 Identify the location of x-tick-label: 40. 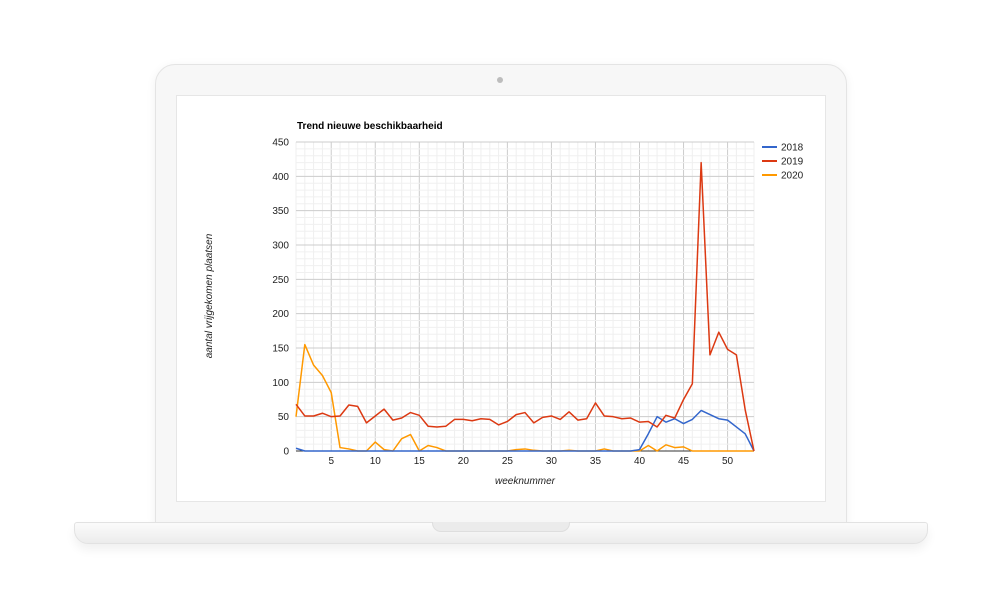
(640, 461).